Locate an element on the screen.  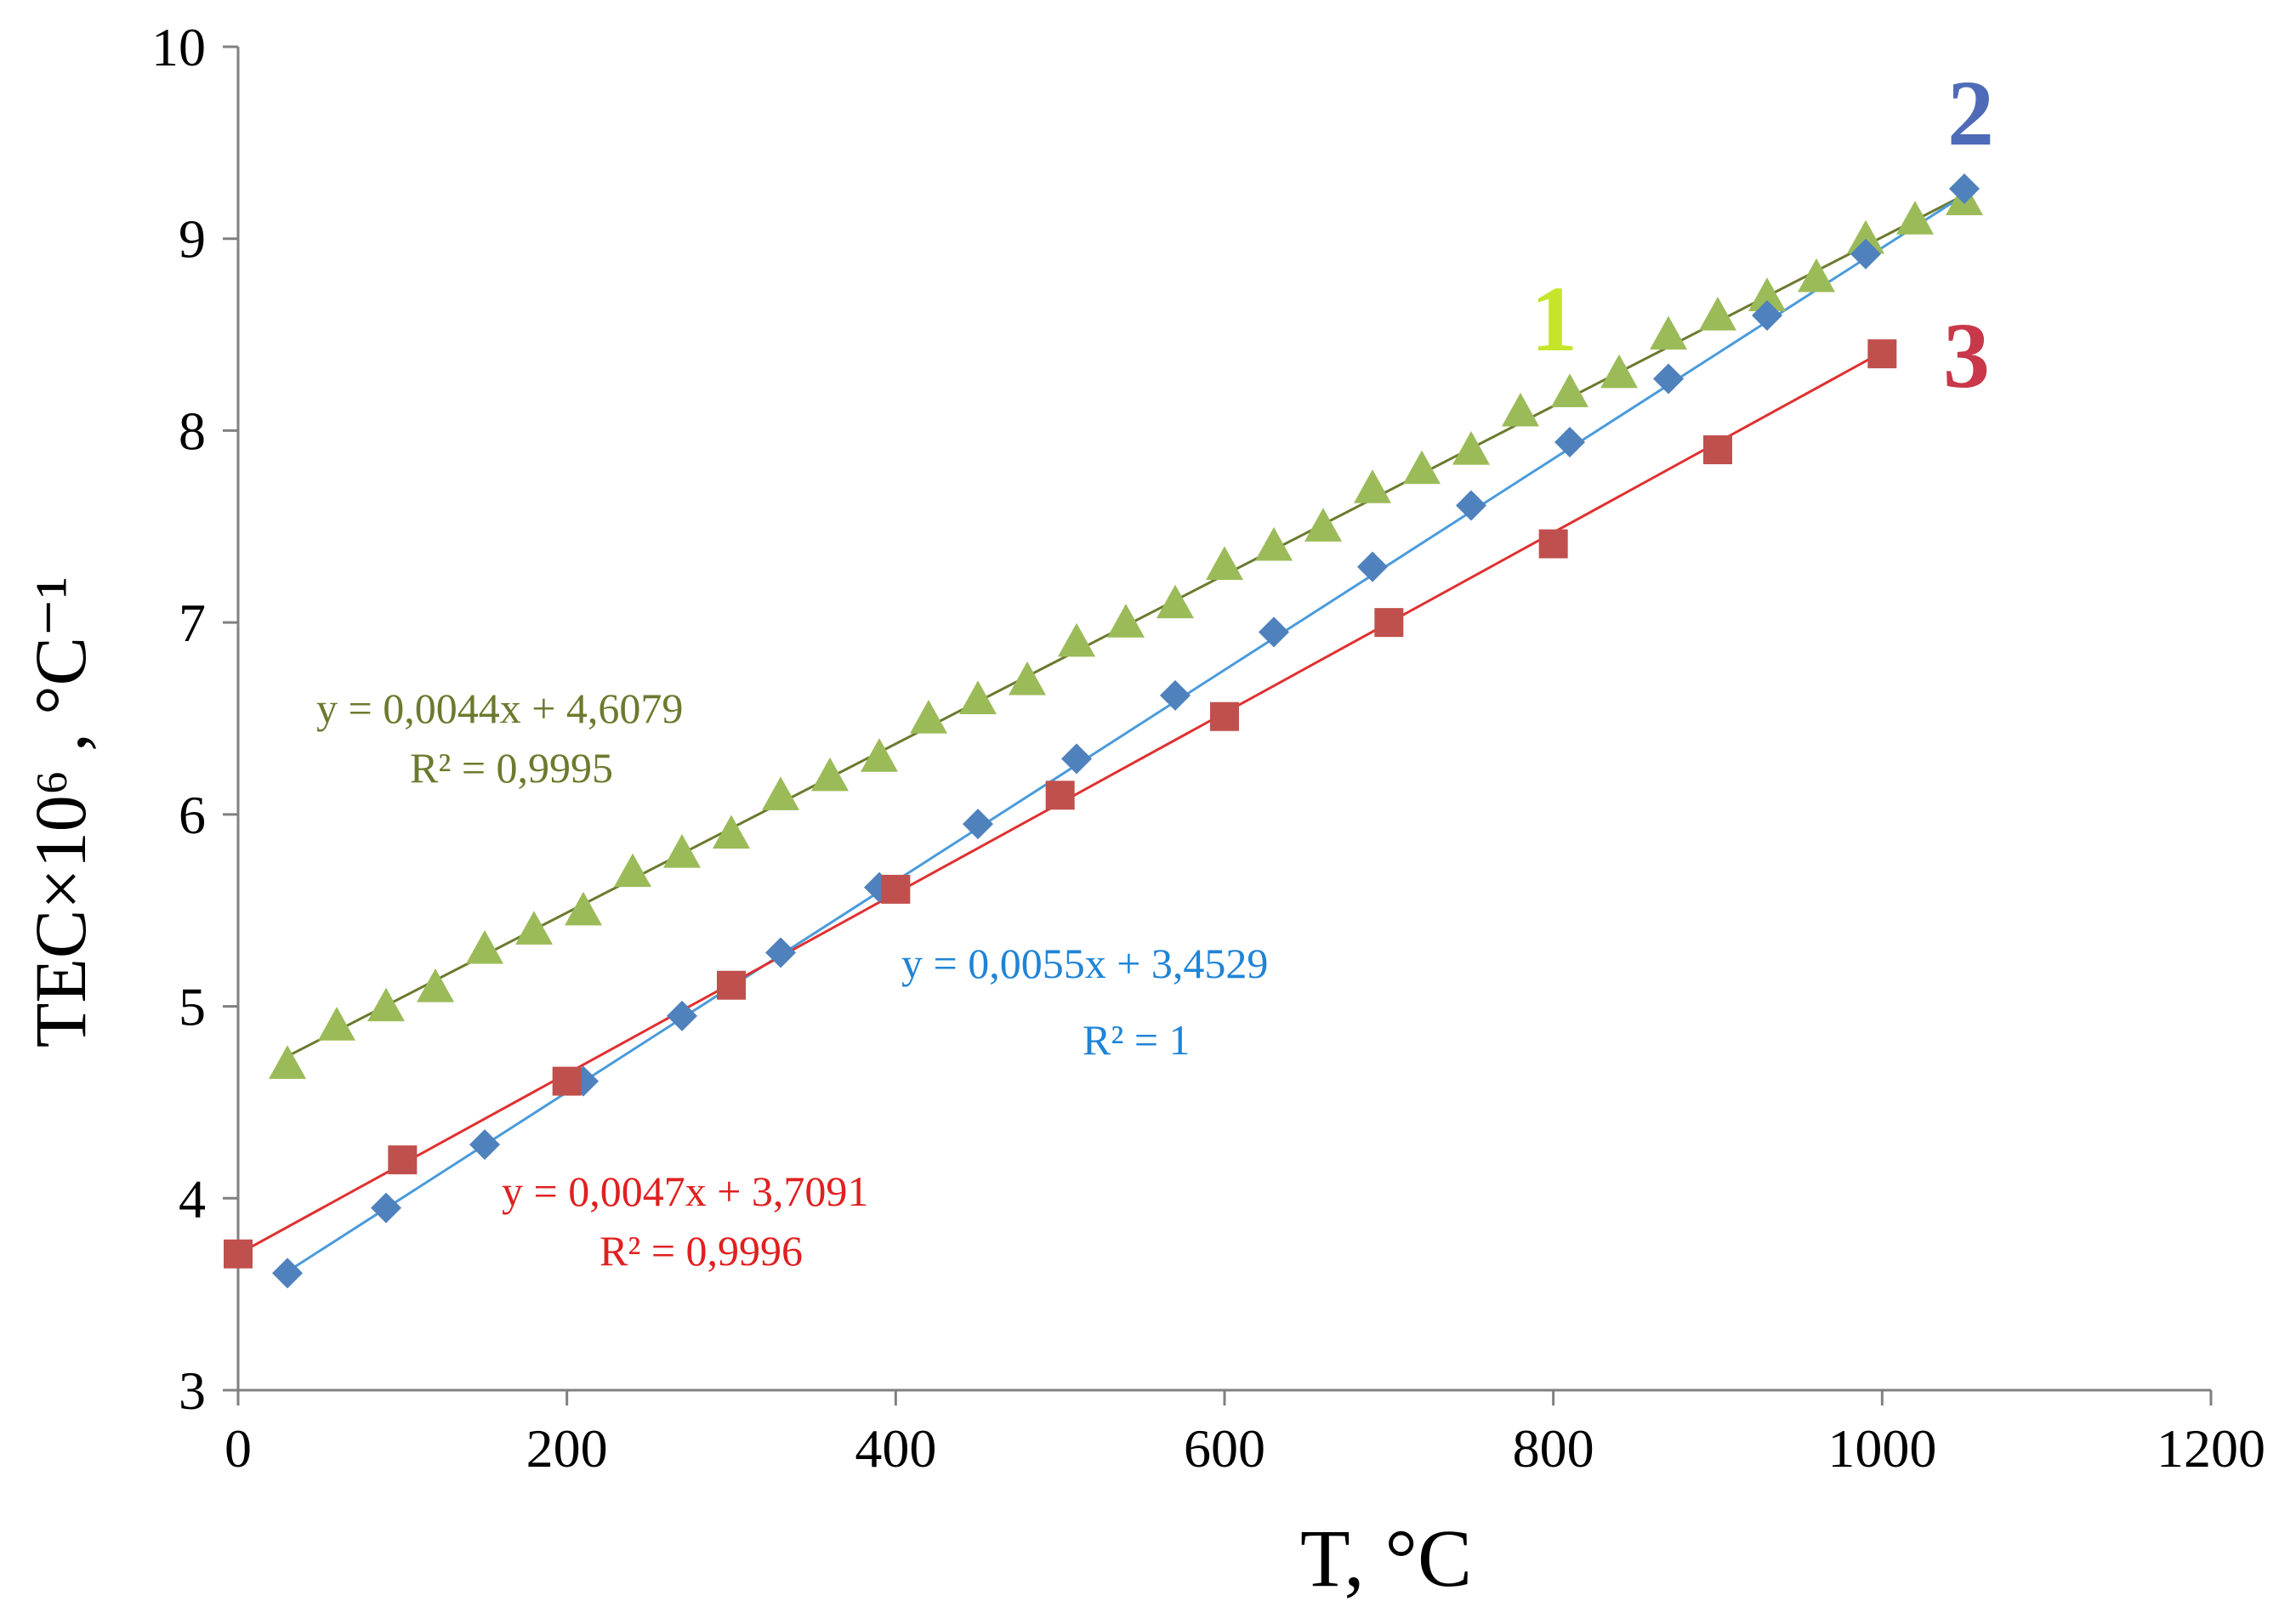
series-3-equation: y = 0,0047x + 3,7091 is located at coordinates (685, 1191).